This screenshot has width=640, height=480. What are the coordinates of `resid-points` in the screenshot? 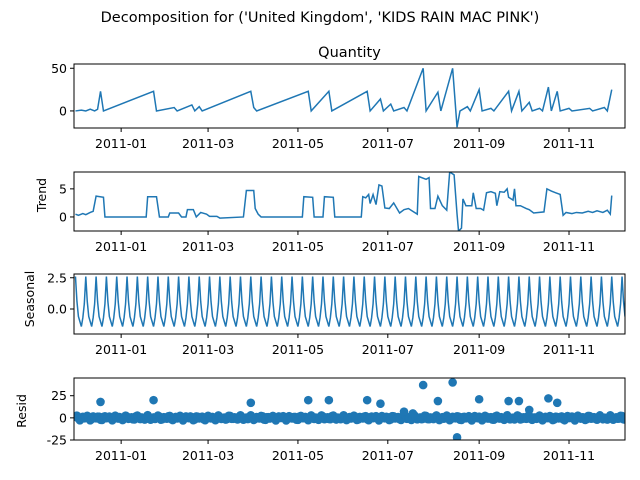 It's located at (349, 409).